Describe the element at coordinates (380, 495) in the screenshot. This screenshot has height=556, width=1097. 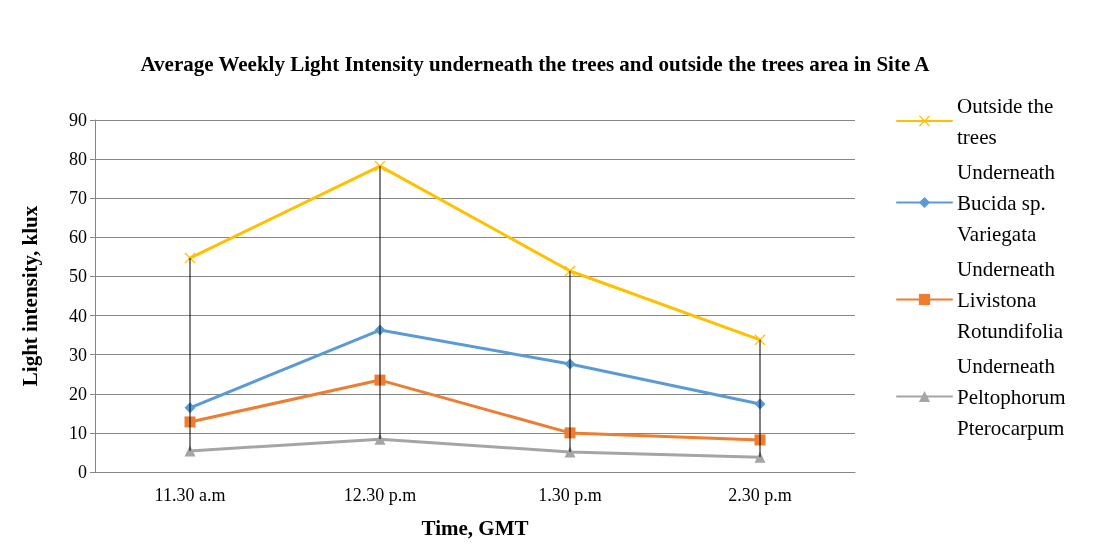
I see `x-tick-label: 12.30 p.m` at that location.